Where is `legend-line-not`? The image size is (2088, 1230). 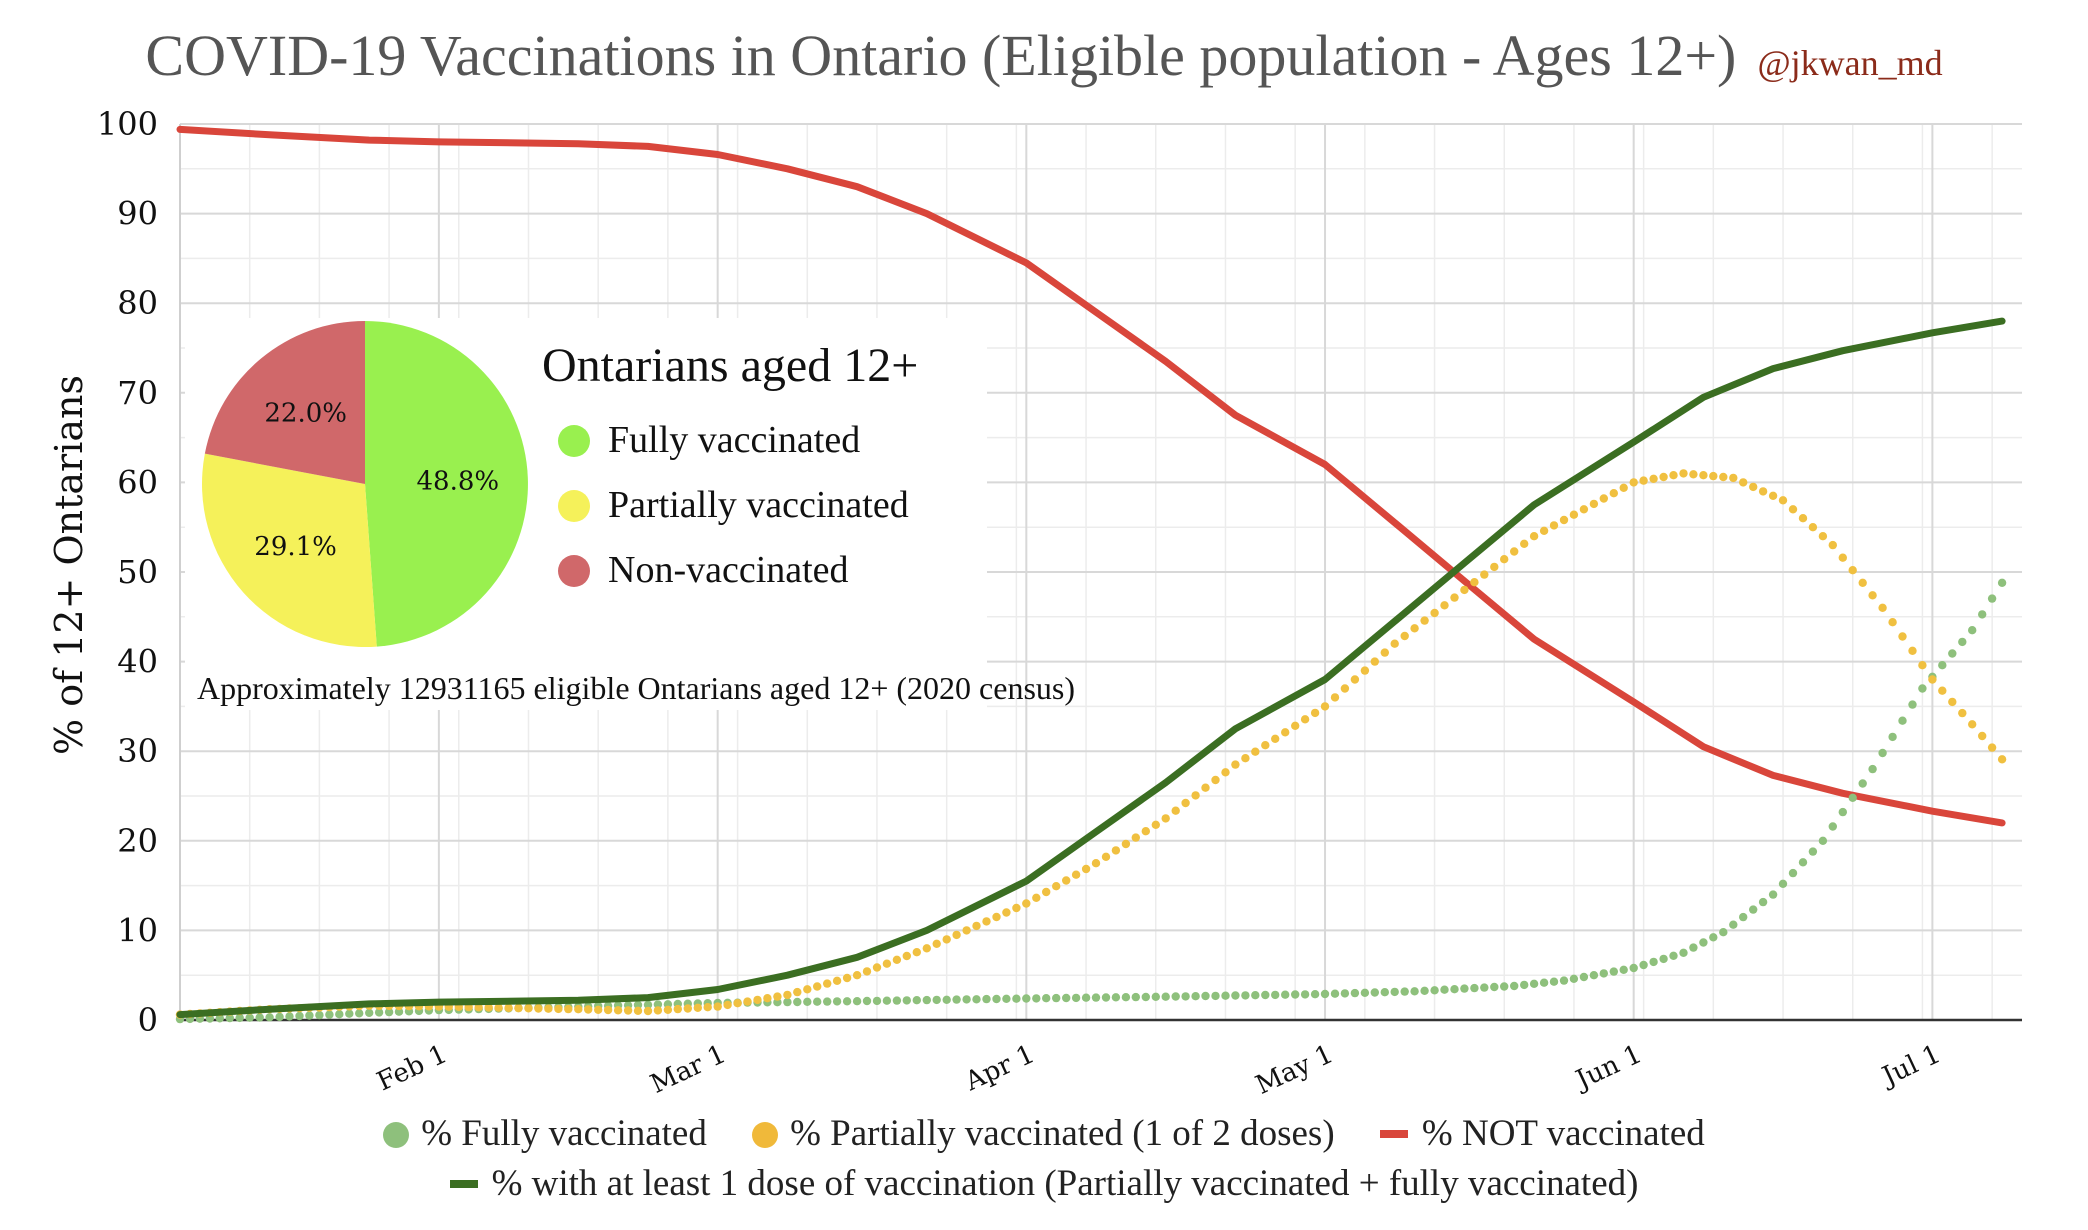
legend-line-not is located at coordinates (1393, 1134).